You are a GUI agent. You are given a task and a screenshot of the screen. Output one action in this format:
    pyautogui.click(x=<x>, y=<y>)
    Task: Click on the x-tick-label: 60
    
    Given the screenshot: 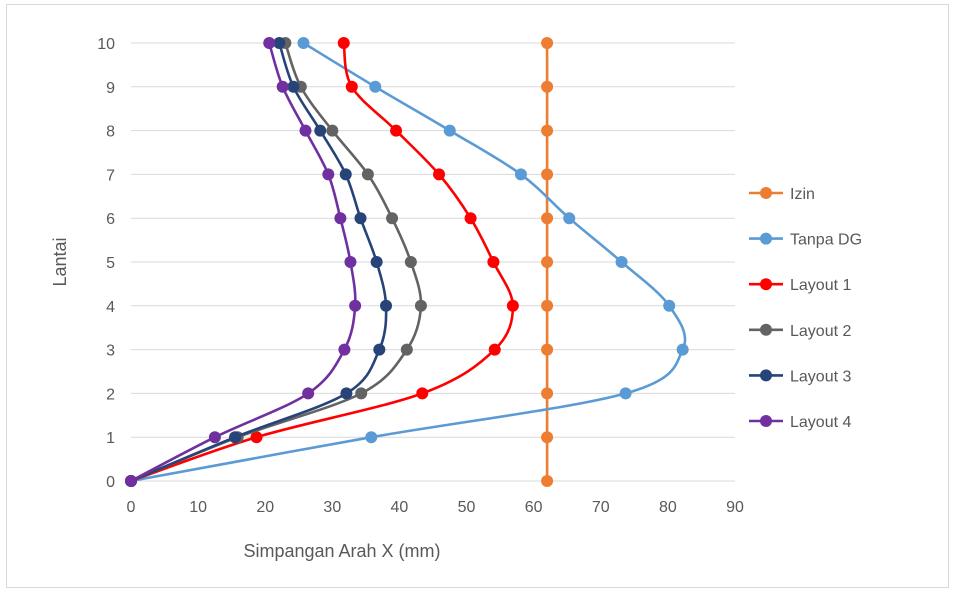 What is the action you would take?
    pyautogui.click(x=534, y=507)
    